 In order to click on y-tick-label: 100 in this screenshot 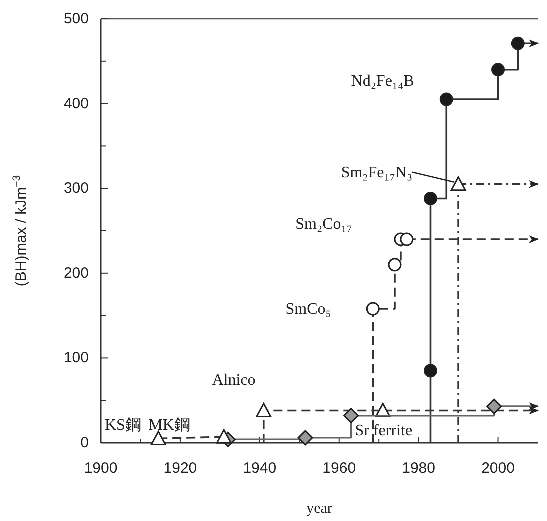, I will do `click(76, 358)`.